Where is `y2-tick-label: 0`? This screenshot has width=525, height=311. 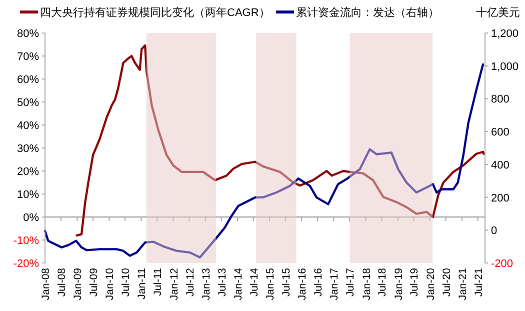
y2-tick-label: 0 is located at coordinates (494, 231).